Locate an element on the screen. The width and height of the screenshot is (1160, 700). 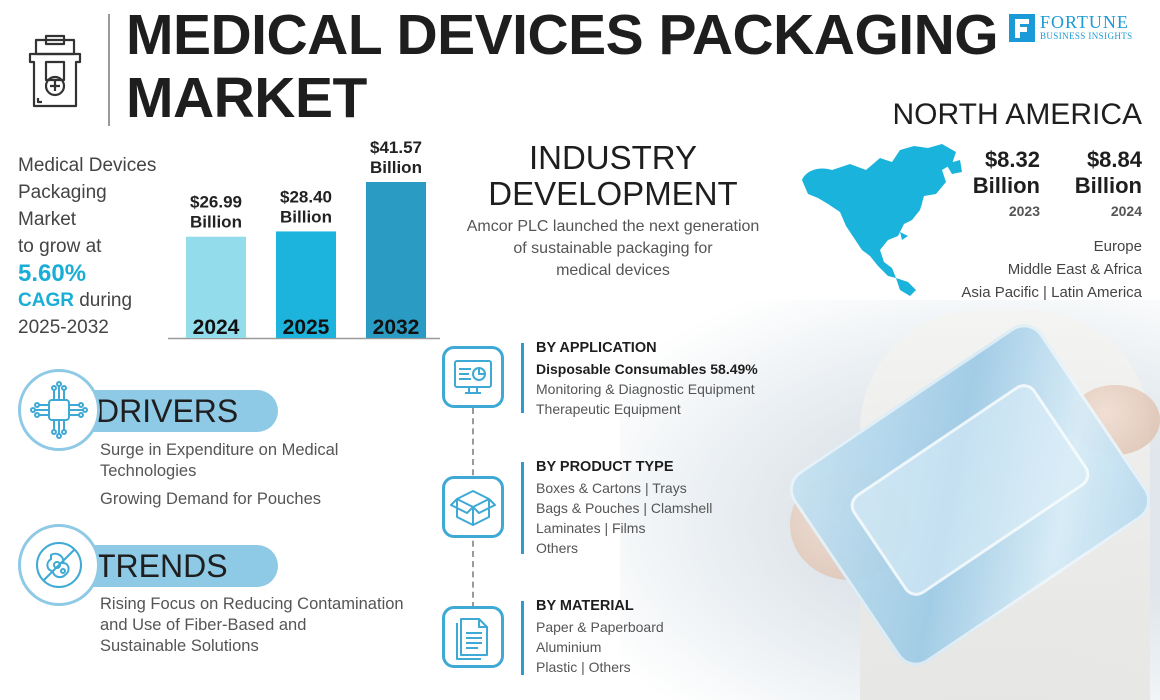
application-heading: BY APPLICATION is located at coordinates (596, 348).